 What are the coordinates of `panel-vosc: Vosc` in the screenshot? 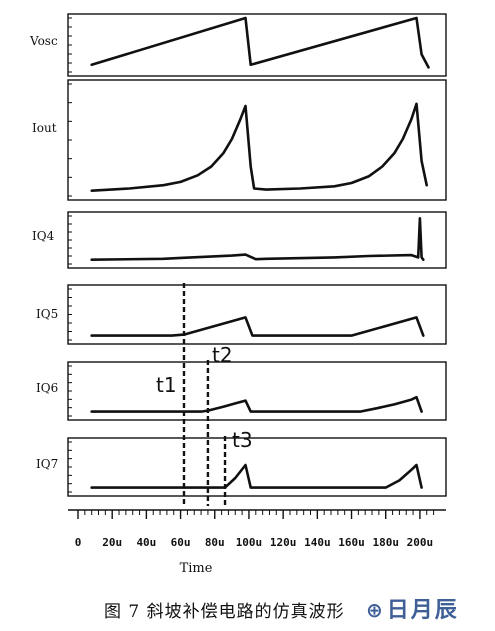 It's located at (238, 45).